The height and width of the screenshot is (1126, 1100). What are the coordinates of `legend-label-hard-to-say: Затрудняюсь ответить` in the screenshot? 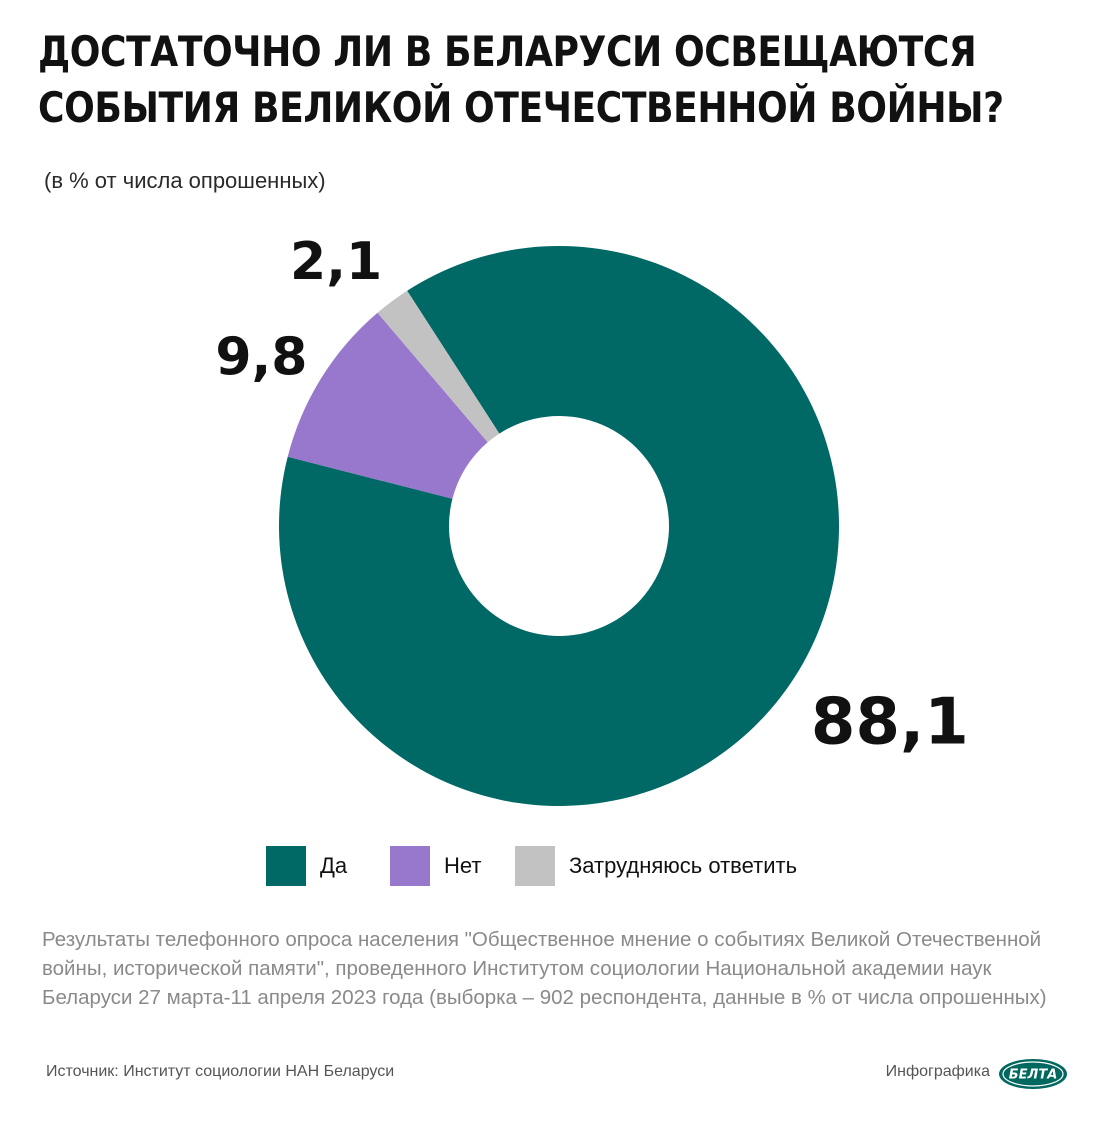 It's located at (683, 865).